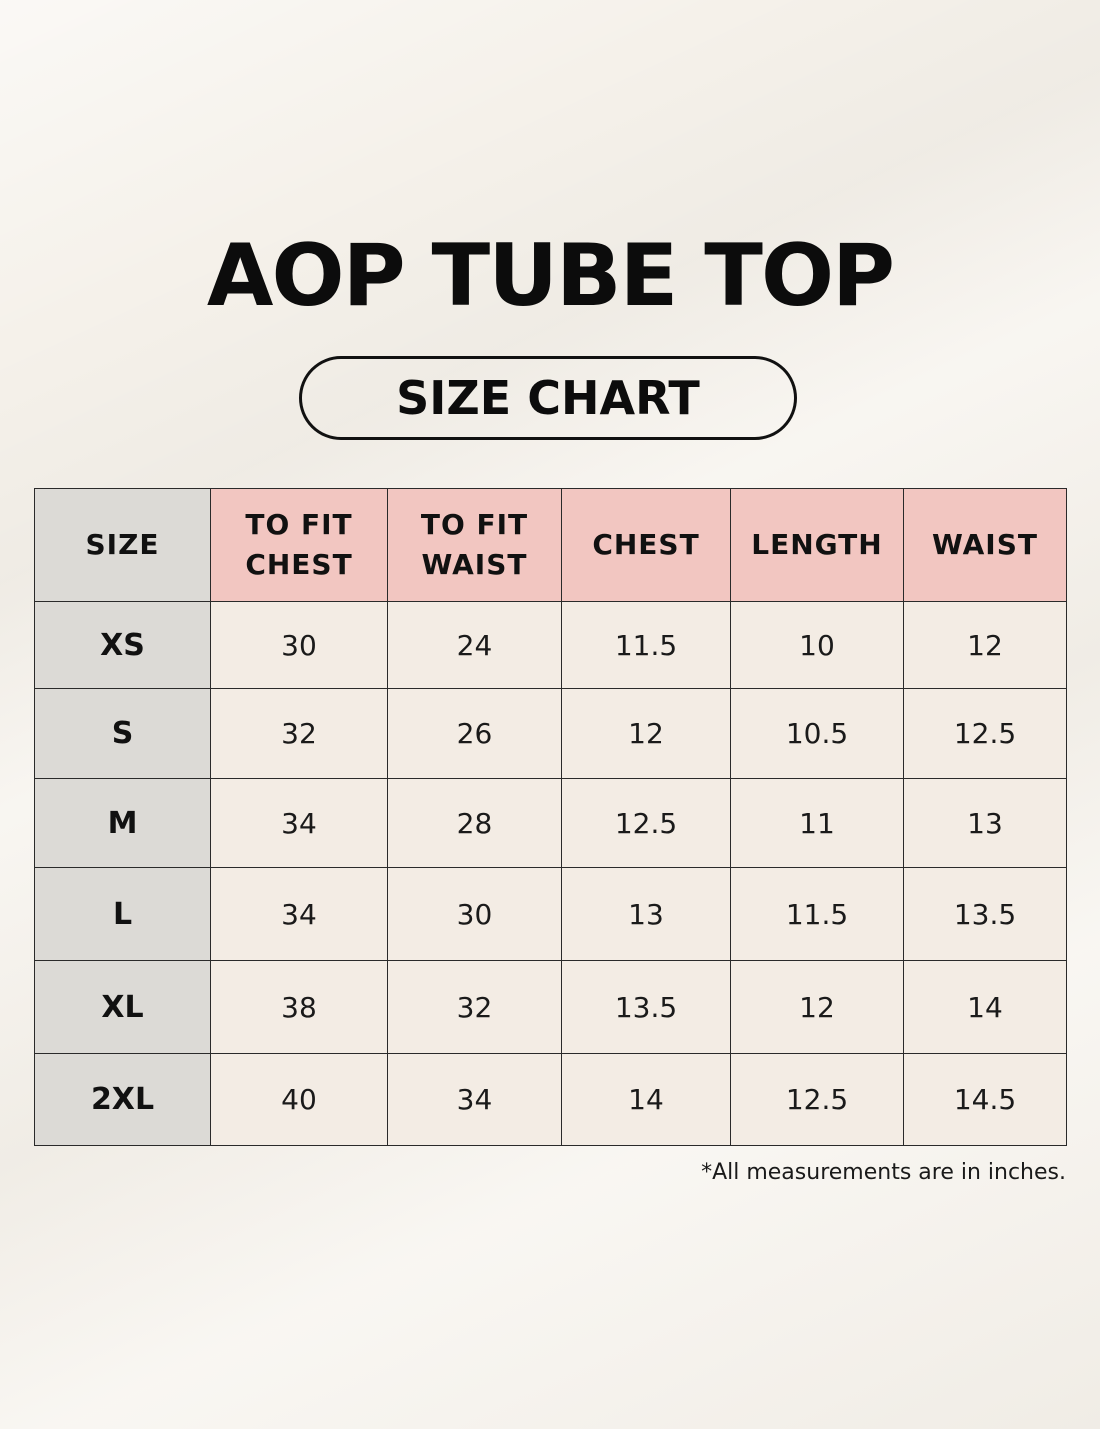  I want to click on size-cell: XS, so click(122, 645).